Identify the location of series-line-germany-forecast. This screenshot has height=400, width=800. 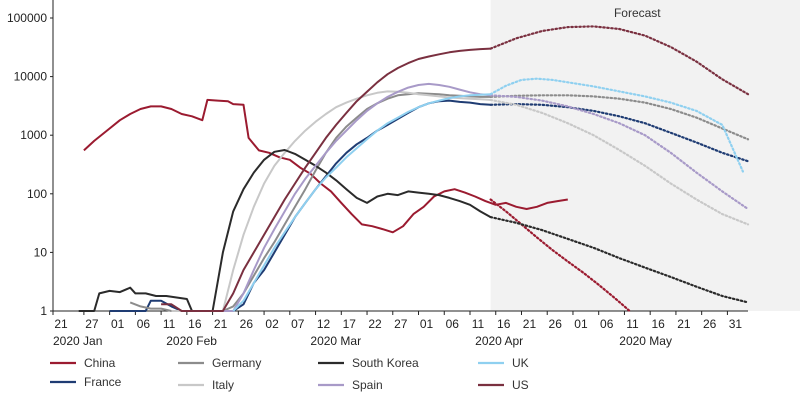
(619, 117).